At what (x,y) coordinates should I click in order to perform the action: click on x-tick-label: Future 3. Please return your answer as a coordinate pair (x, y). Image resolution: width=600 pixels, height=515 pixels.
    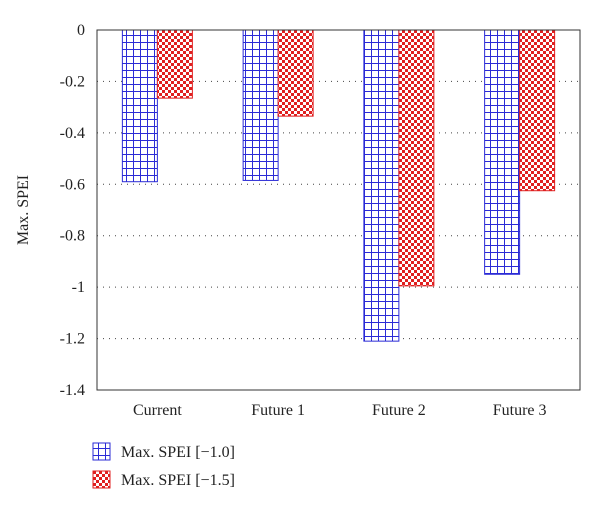
    Looking at the image, I should click on (520, 410).